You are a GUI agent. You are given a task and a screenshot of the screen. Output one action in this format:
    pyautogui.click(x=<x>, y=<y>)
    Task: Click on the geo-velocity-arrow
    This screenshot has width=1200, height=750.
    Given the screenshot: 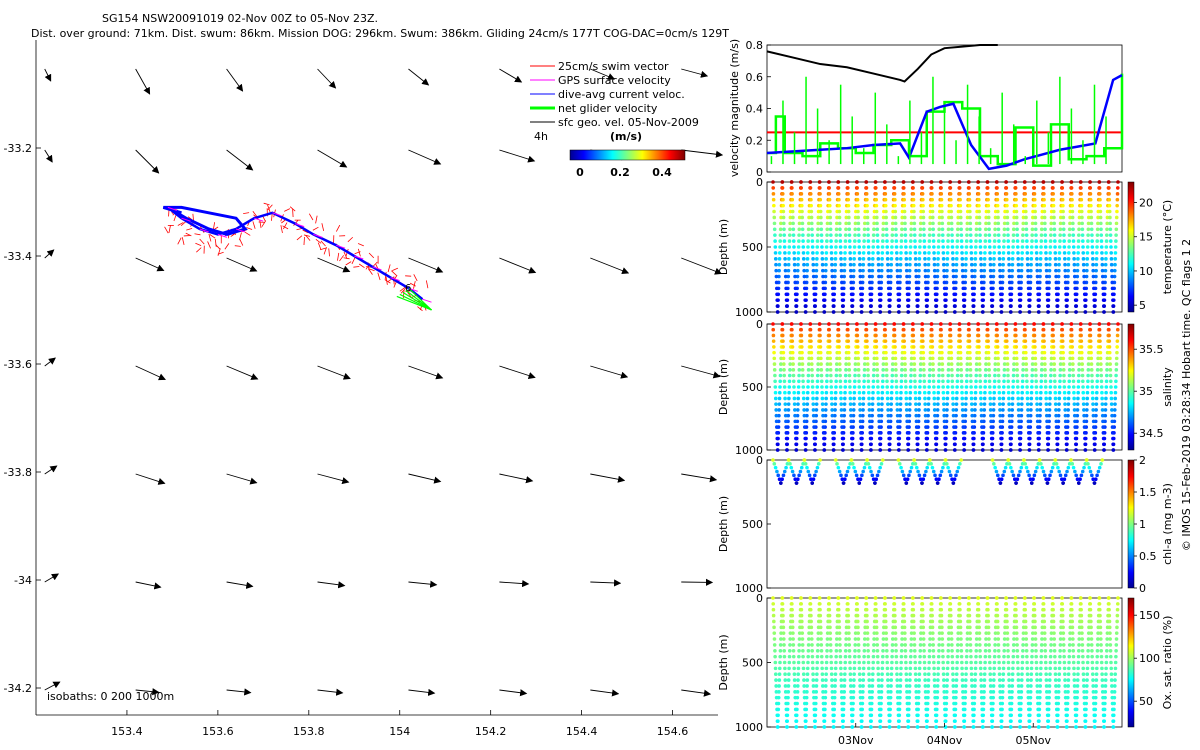 What is the action you would take?
    pyautogui.click(x=702, y=266)
    